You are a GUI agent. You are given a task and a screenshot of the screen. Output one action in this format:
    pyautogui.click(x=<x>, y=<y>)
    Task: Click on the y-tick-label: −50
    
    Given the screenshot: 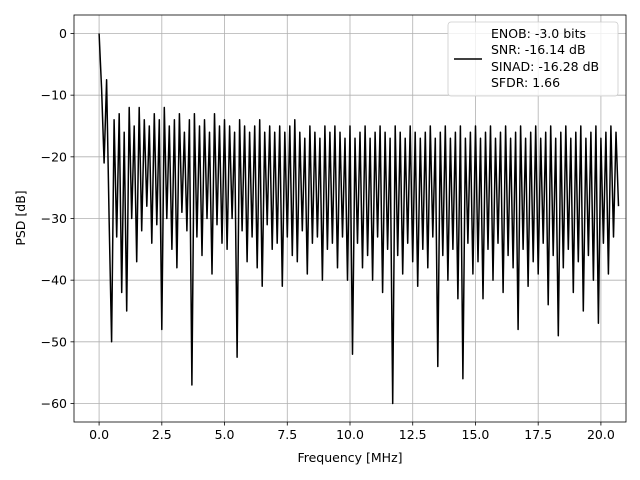 What is the action you would take?
    pyautogui.click(x=54, y=341)
    